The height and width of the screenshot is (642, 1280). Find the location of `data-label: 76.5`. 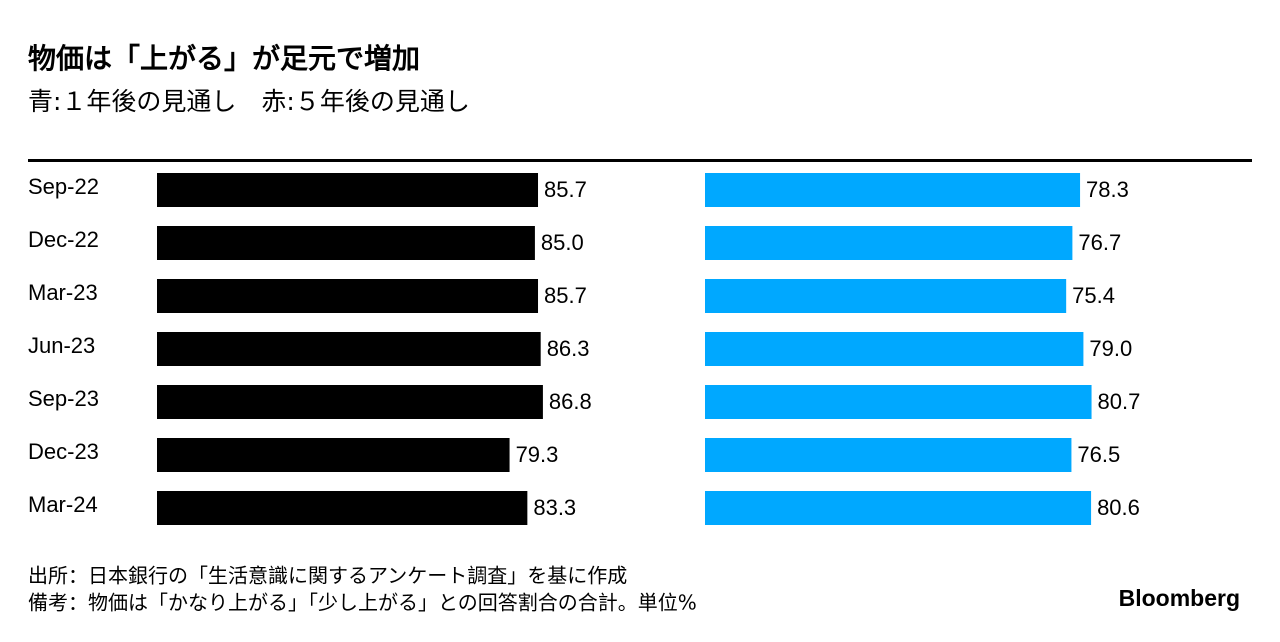

data-label: 76.5 is located at coordinates (1098, 454).